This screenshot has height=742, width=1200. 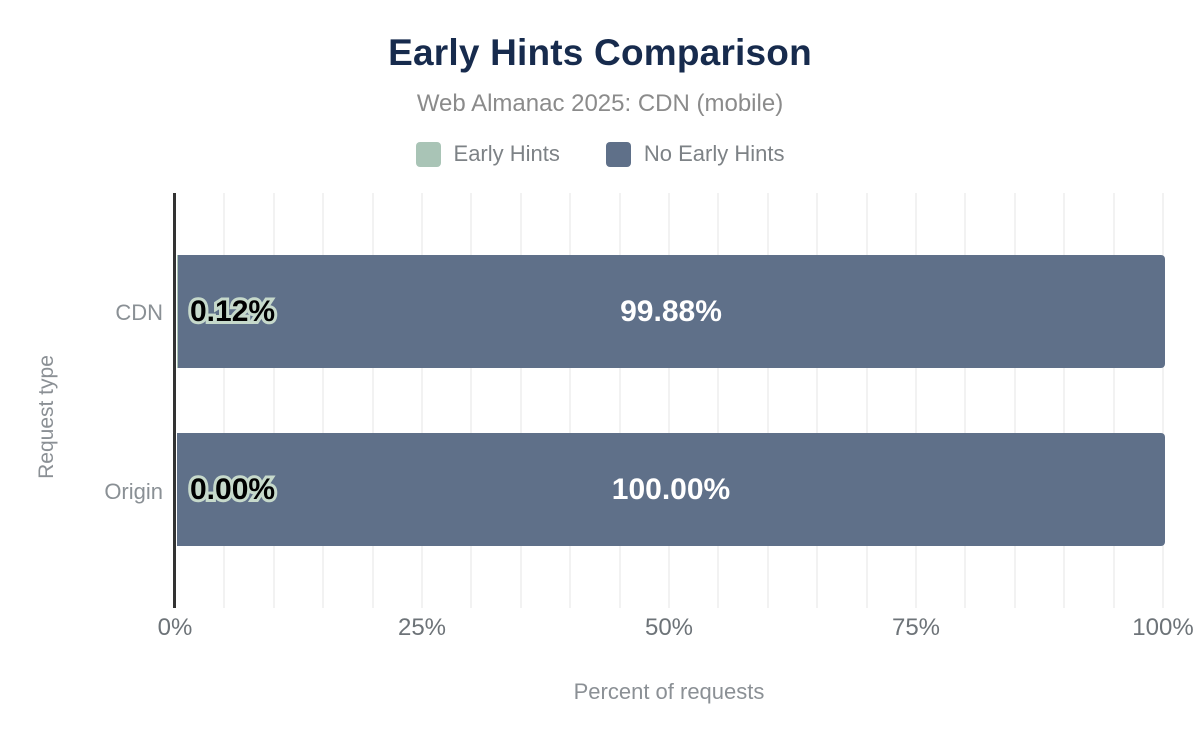 I want to click on x-tick-label-100: 100%, so click(x=1163, y=627).